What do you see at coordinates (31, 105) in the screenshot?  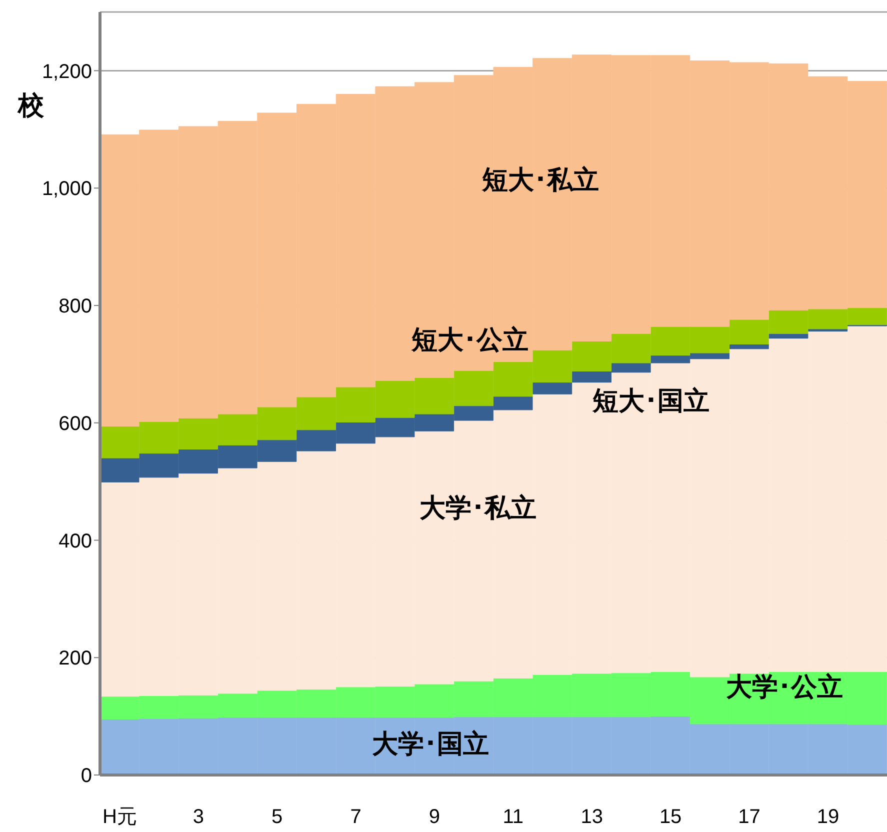 I see `y-axis-title: 校` at bounding box center [31, 105].